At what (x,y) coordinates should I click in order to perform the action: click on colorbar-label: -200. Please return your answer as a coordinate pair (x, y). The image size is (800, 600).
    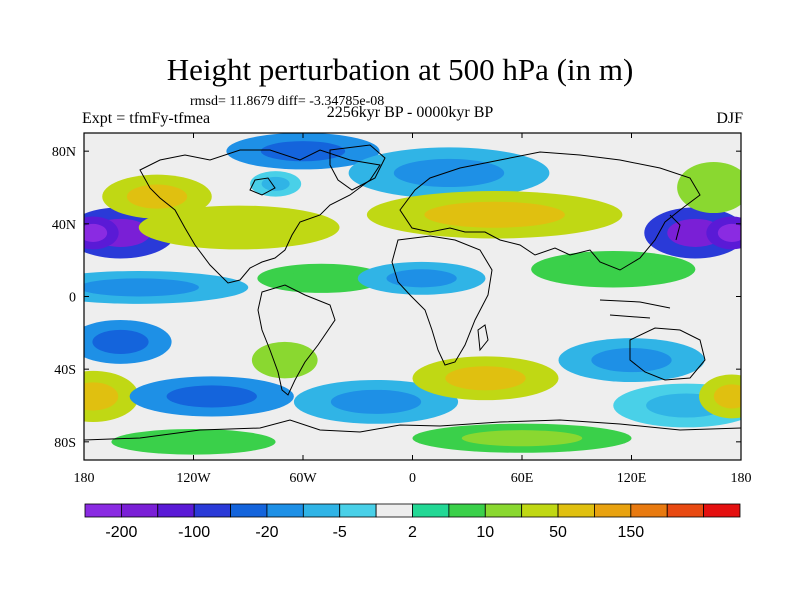
    Looking at the image, I should click on (121, 532).